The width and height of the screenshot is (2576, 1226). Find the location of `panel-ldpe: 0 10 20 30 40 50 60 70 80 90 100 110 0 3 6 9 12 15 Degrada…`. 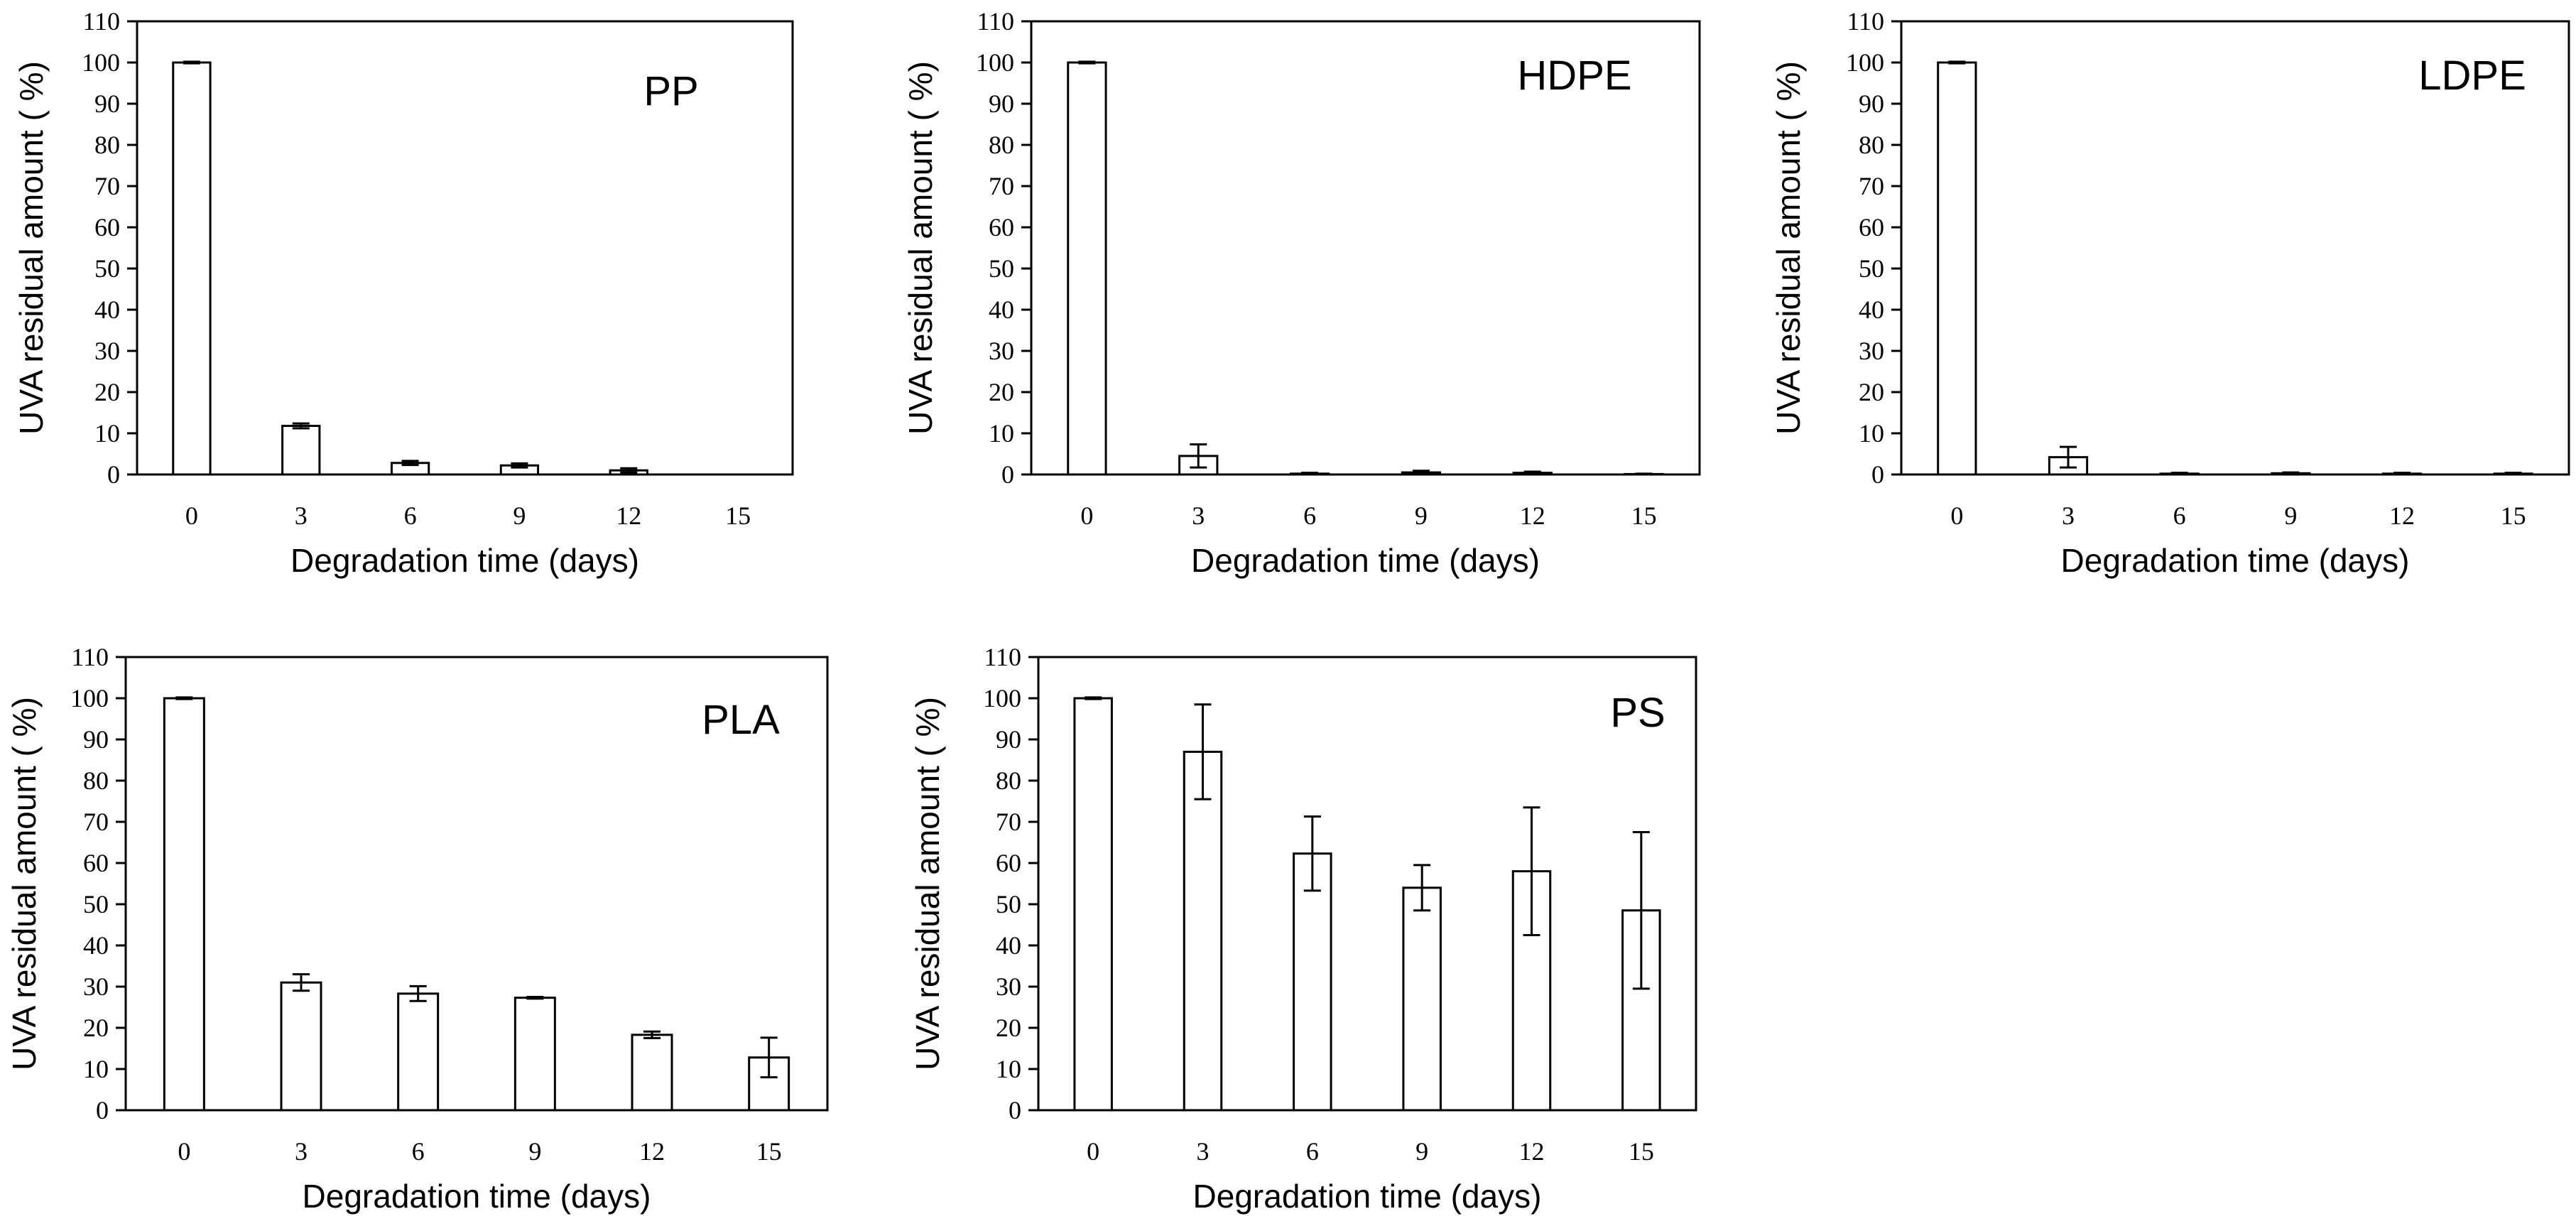

panel-ldpe: 0 10 20 30 40 50 60 70 80 90 100 110 0 3 6 9 12 15 Degrada… is located at coordinates (2170, 293).